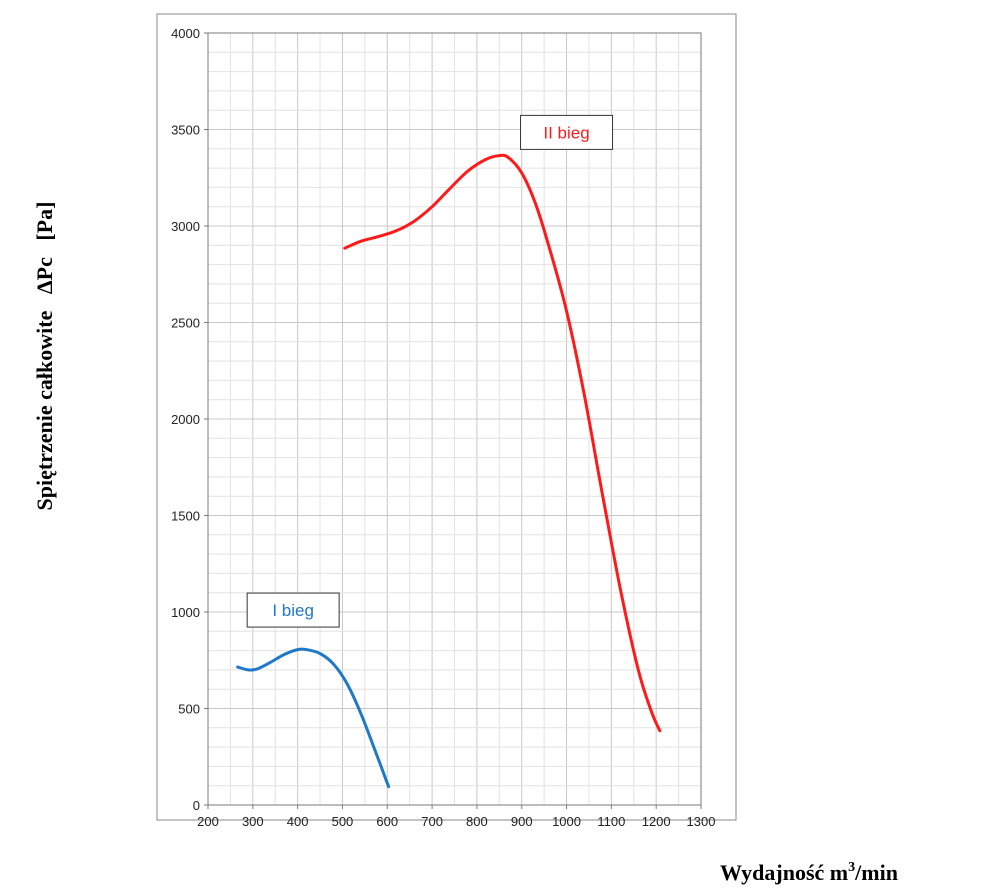 The height and width of the screenshot is (890, 983). Describe the element at coordinates (432, 821) in the screenshot. I see `x-tick-label: 700` at that location.